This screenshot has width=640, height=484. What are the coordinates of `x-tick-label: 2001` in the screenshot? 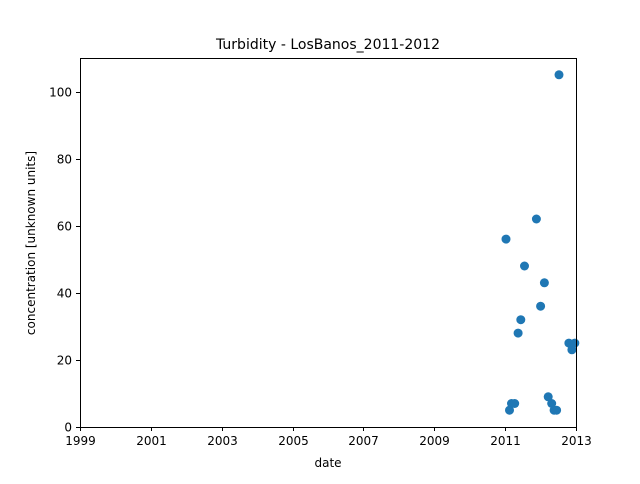 It's located at (151, 441).